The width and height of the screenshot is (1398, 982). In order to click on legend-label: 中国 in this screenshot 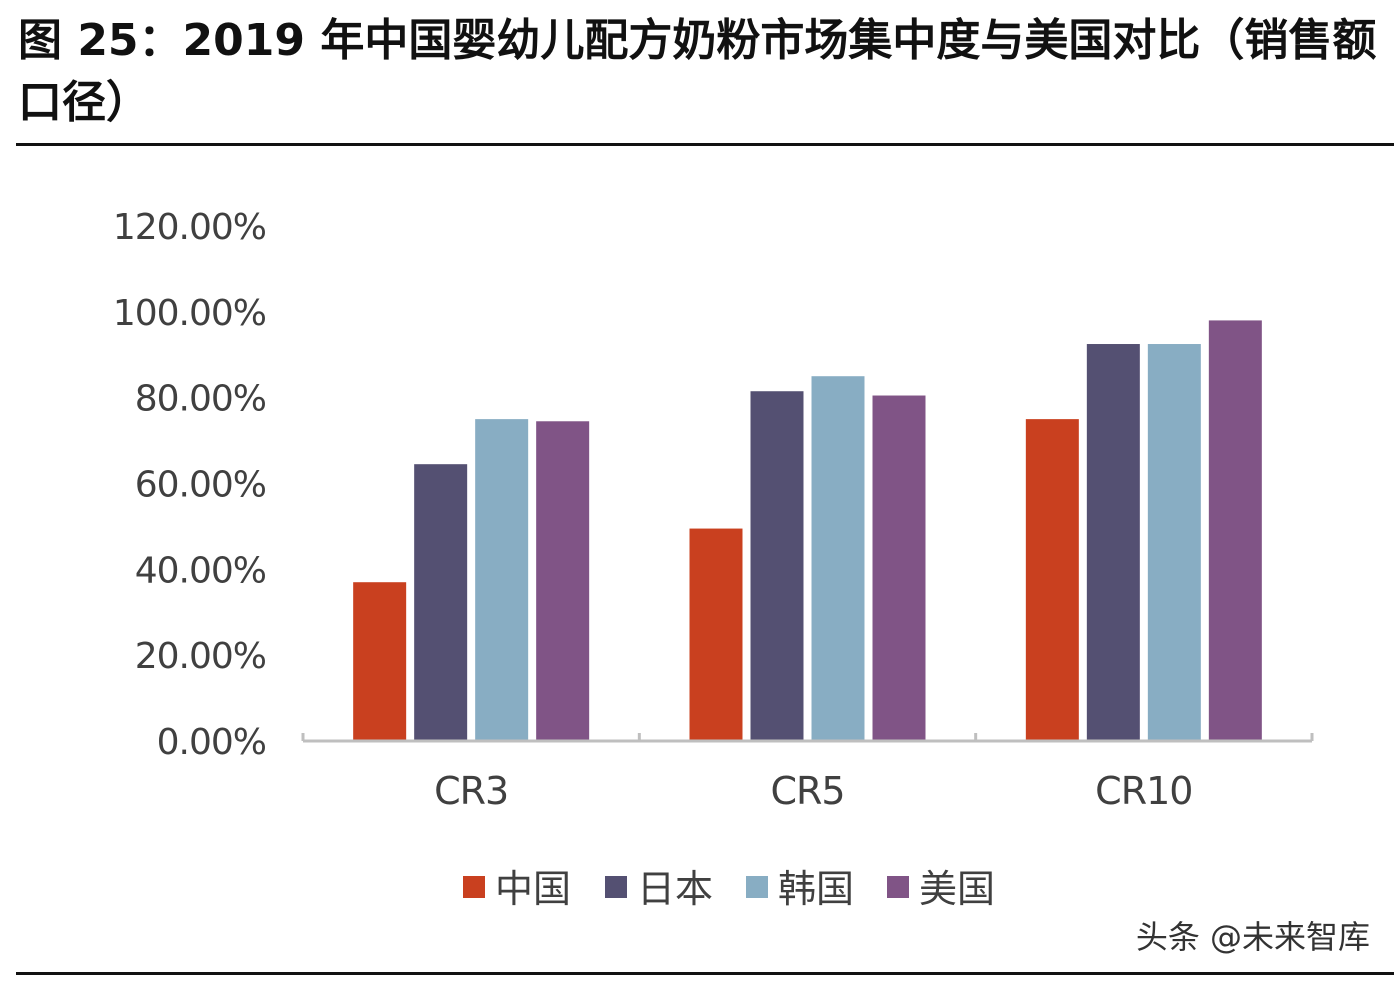, I will do `click(533, 889)`.